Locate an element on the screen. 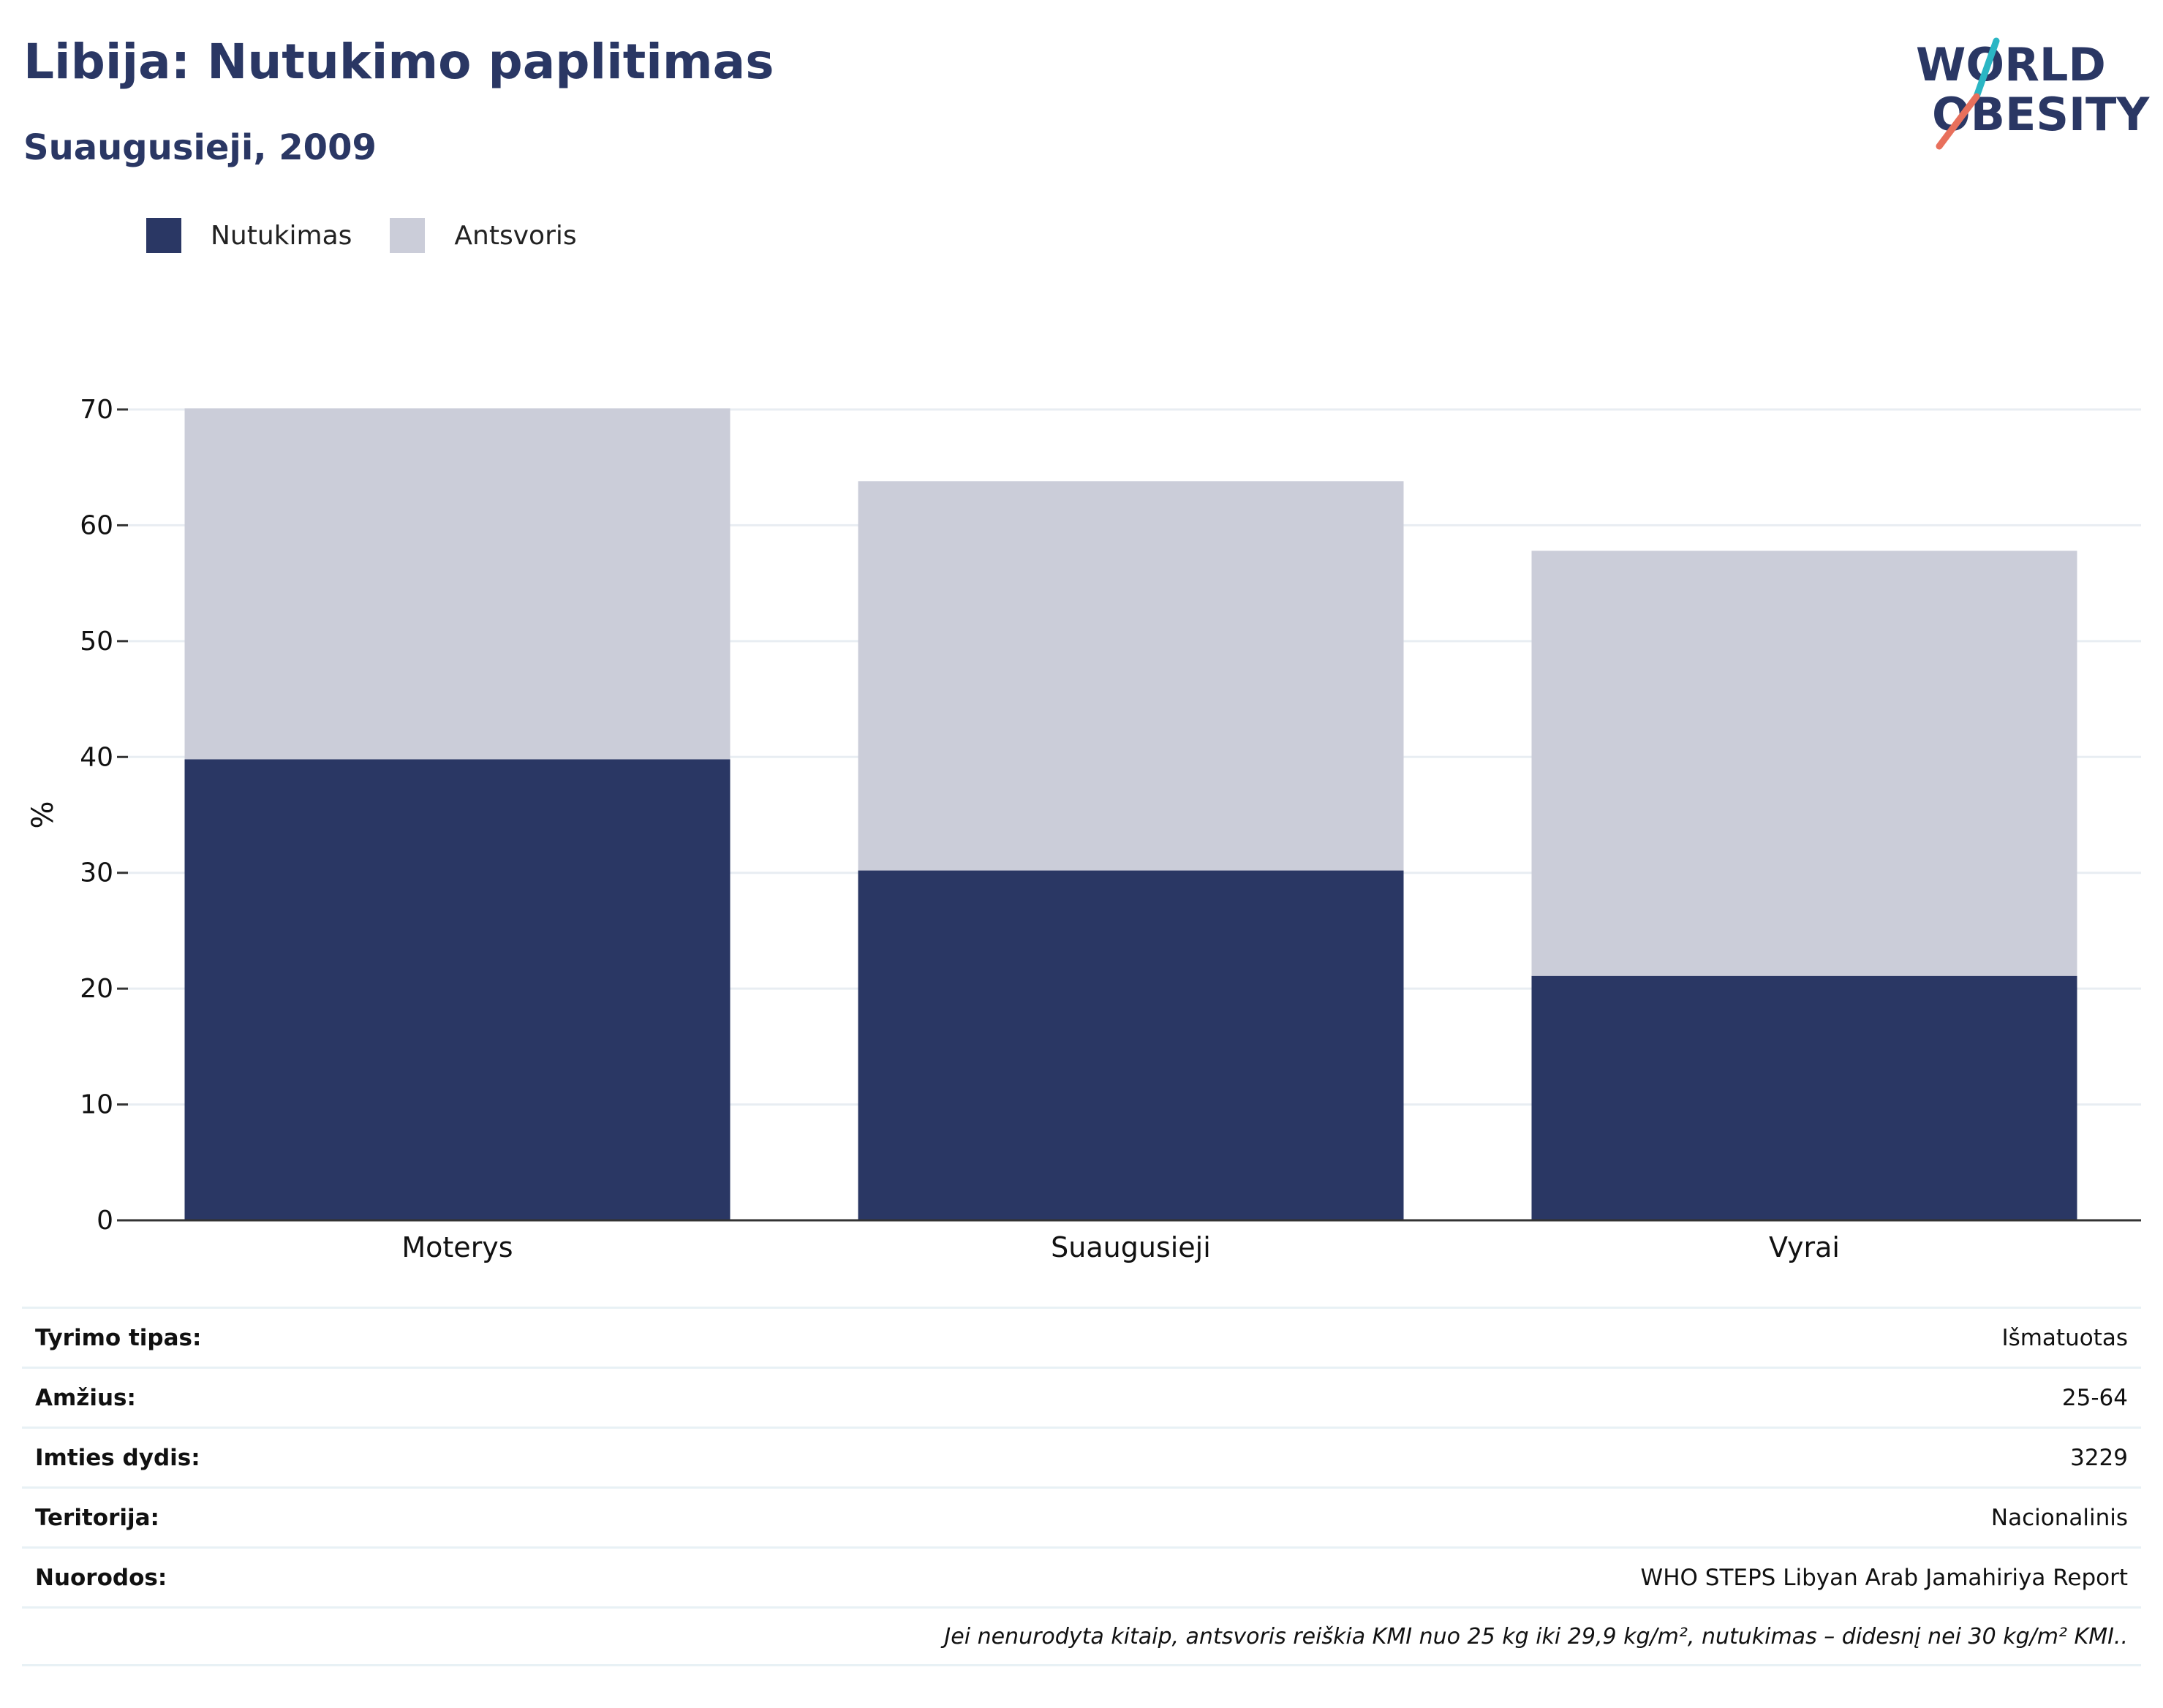  y-tick-label: 70 is located at coordinates (97, 410).